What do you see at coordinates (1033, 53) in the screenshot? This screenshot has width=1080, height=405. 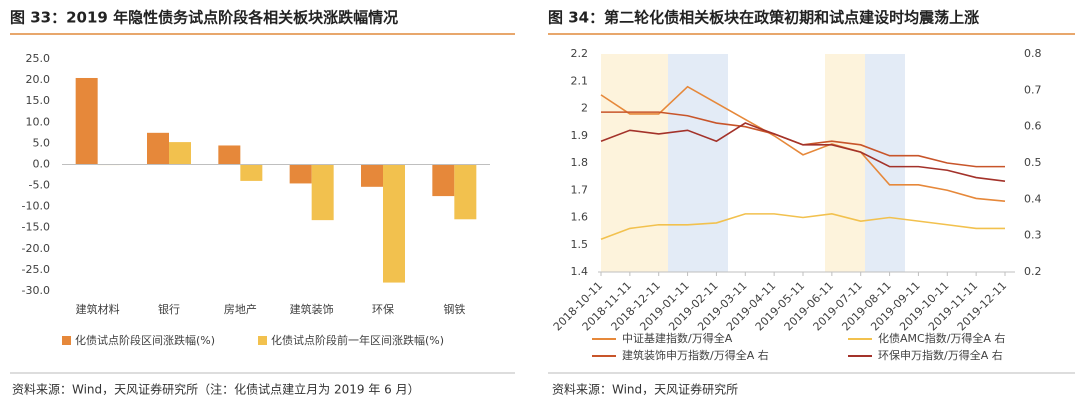 I see `y2-tick-label: 0.8` at bounding box center [1033, 53].